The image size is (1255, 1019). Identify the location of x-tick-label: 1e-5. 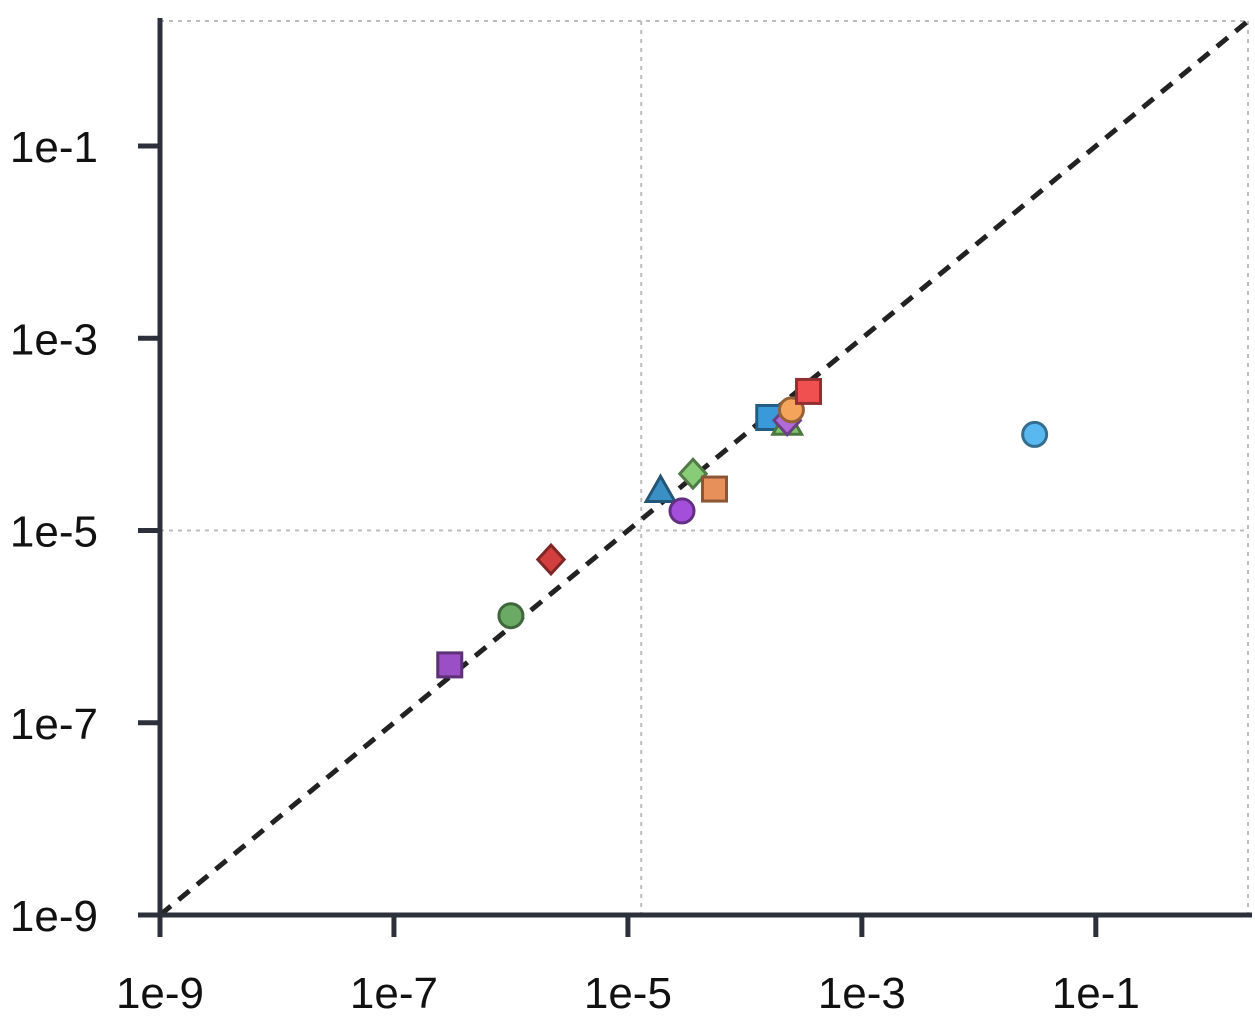
(628, 993).